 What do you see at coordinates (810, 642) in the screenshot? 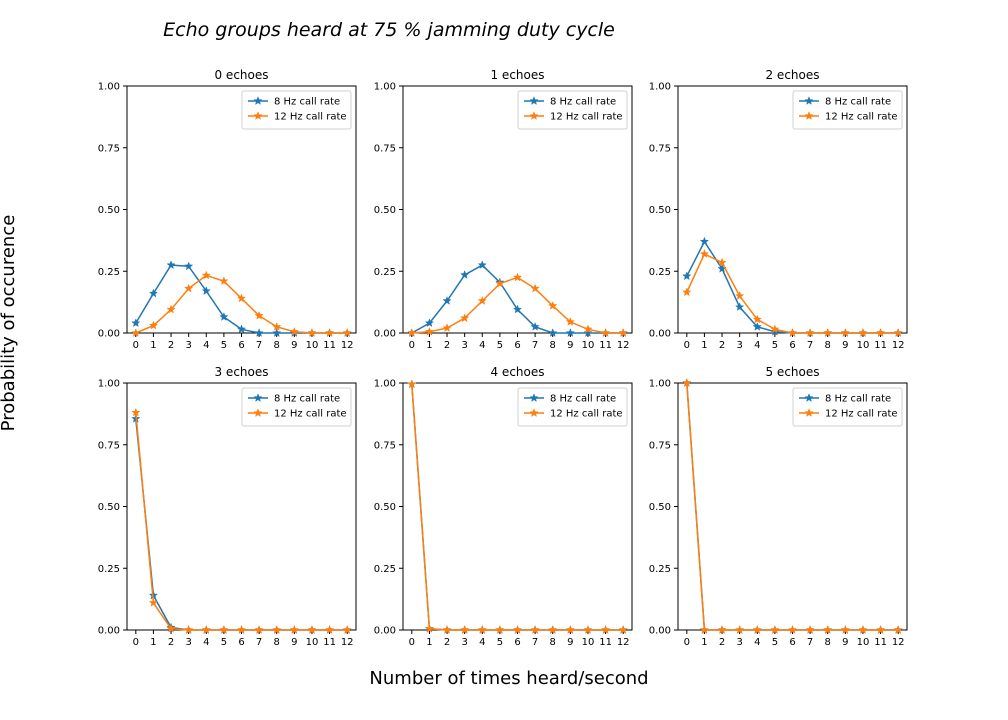
I see `x-tick-label: 7` at bounding box center [810, 642].